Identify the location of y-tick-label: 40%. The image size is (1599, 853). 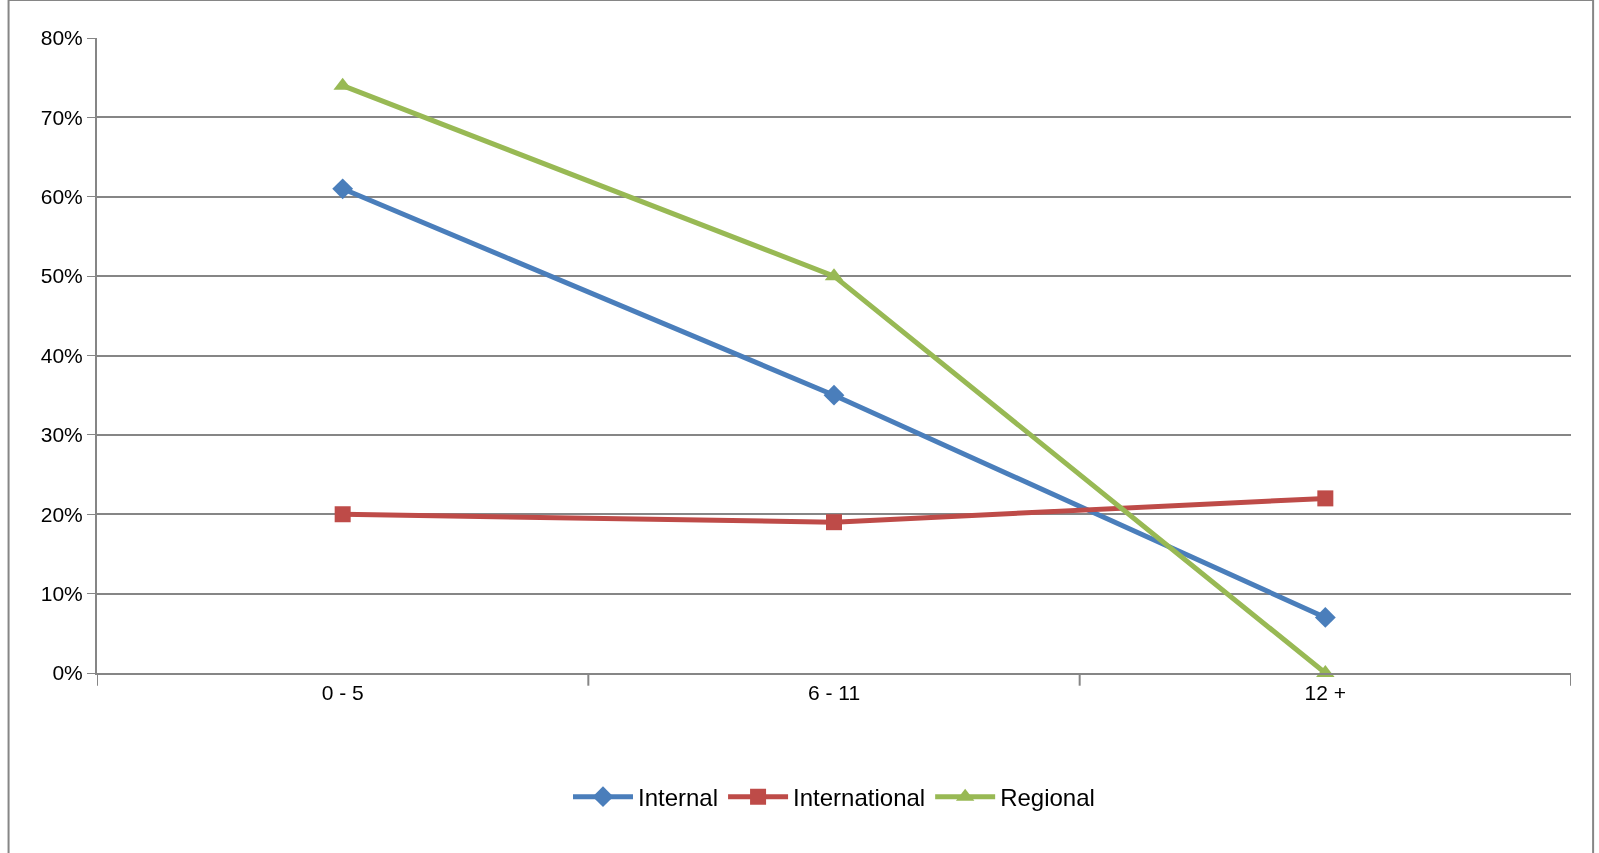
(61, 355).